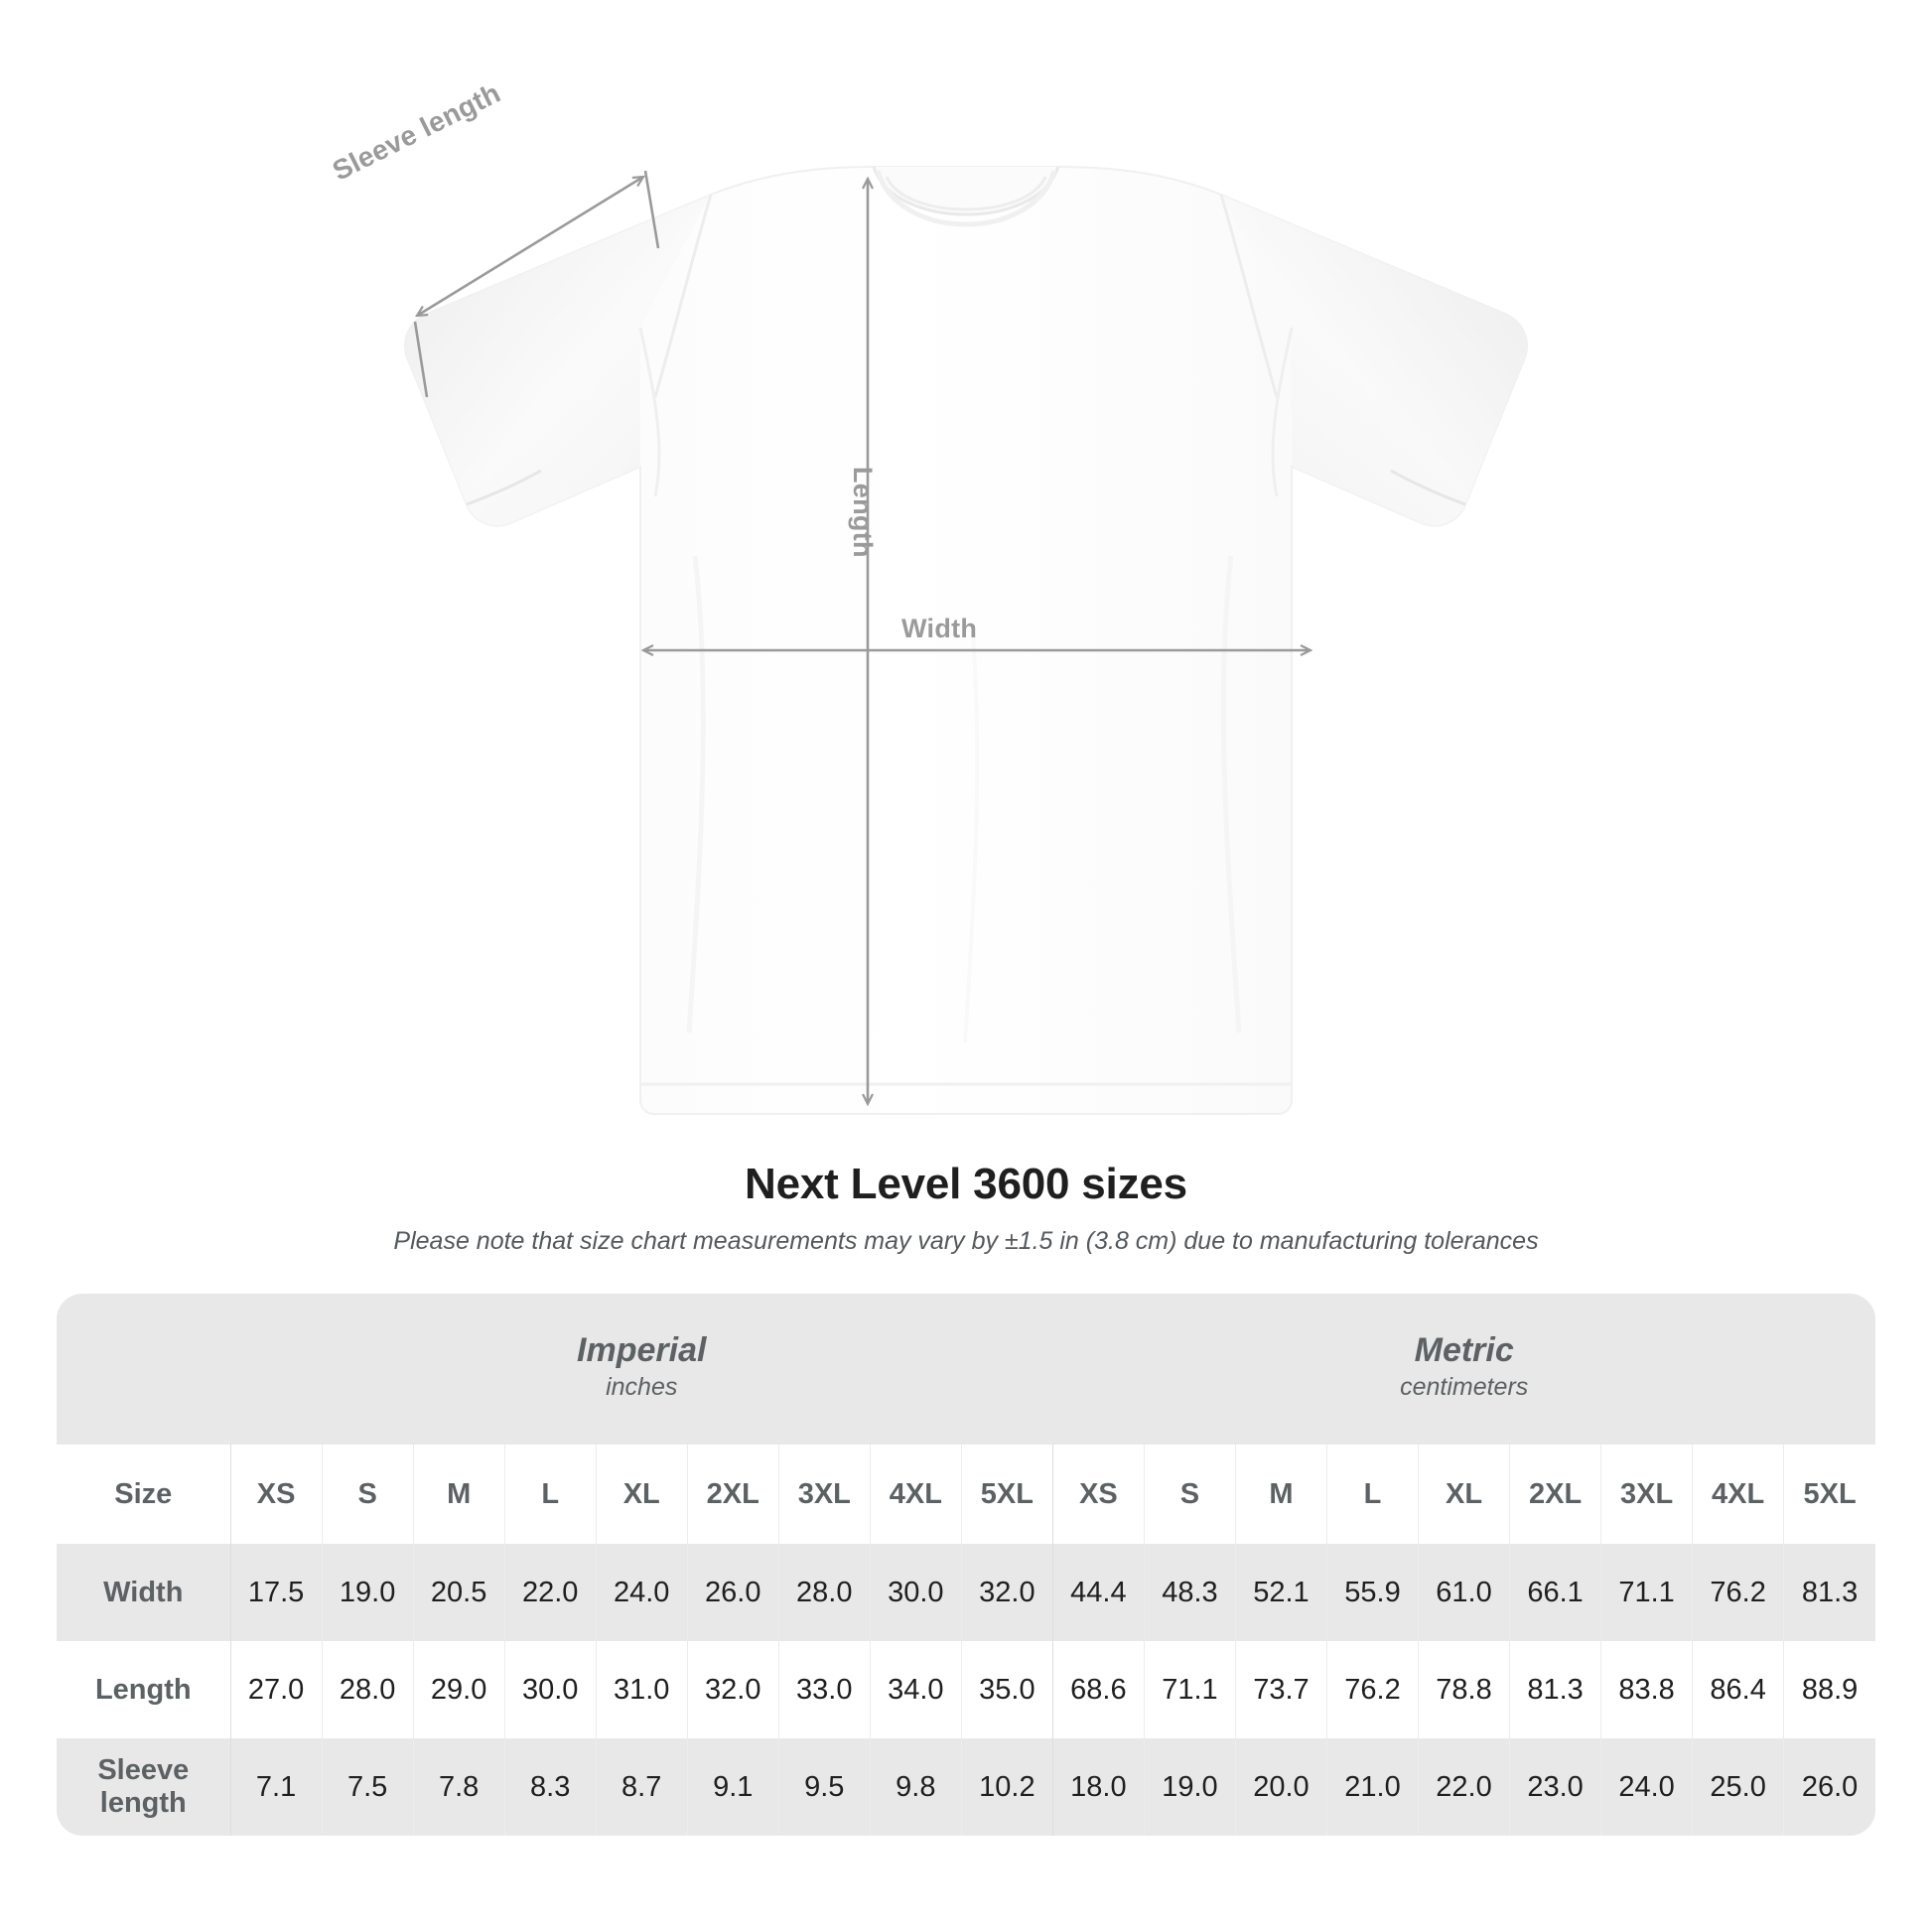 The width and height of the screenshot is (1932, 1932). Describe the element at coordinates (458, 1592) in the screenshot. I see `cell-width-imperial-m: 20.5` at that location.